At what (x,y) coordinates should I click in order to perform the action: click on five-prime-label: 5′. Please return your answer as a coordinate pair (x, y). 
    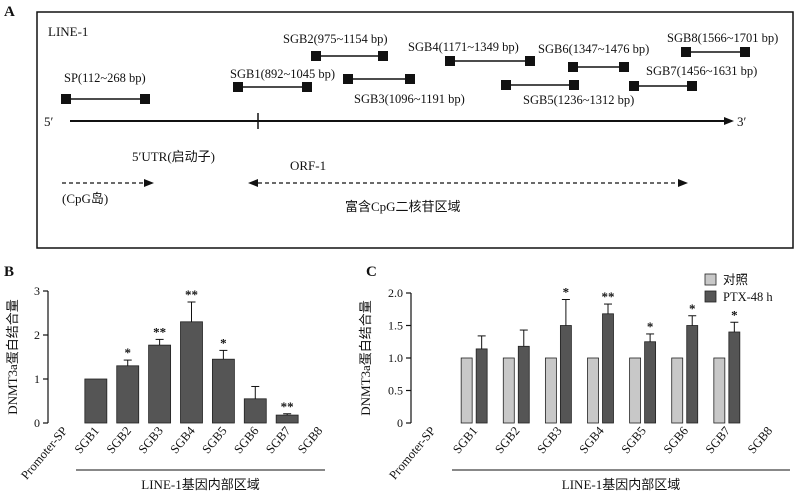
    Looking at the image, I should click on (49, 121).